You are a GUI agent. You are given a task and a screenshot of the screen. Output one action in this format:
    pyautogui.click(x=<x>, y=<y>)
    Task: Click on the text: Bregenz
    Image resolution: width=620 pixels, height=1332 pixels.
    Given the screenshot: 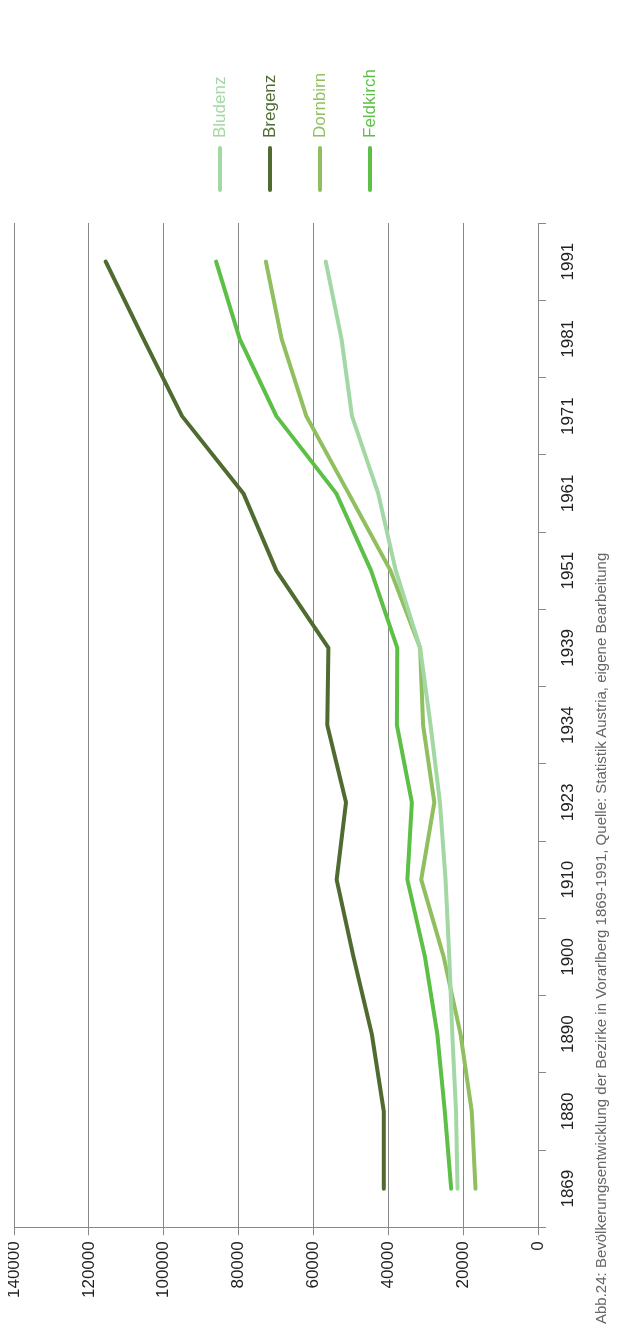 What is the action you would take?
    pyautogui.click(x=269, y=106)
    